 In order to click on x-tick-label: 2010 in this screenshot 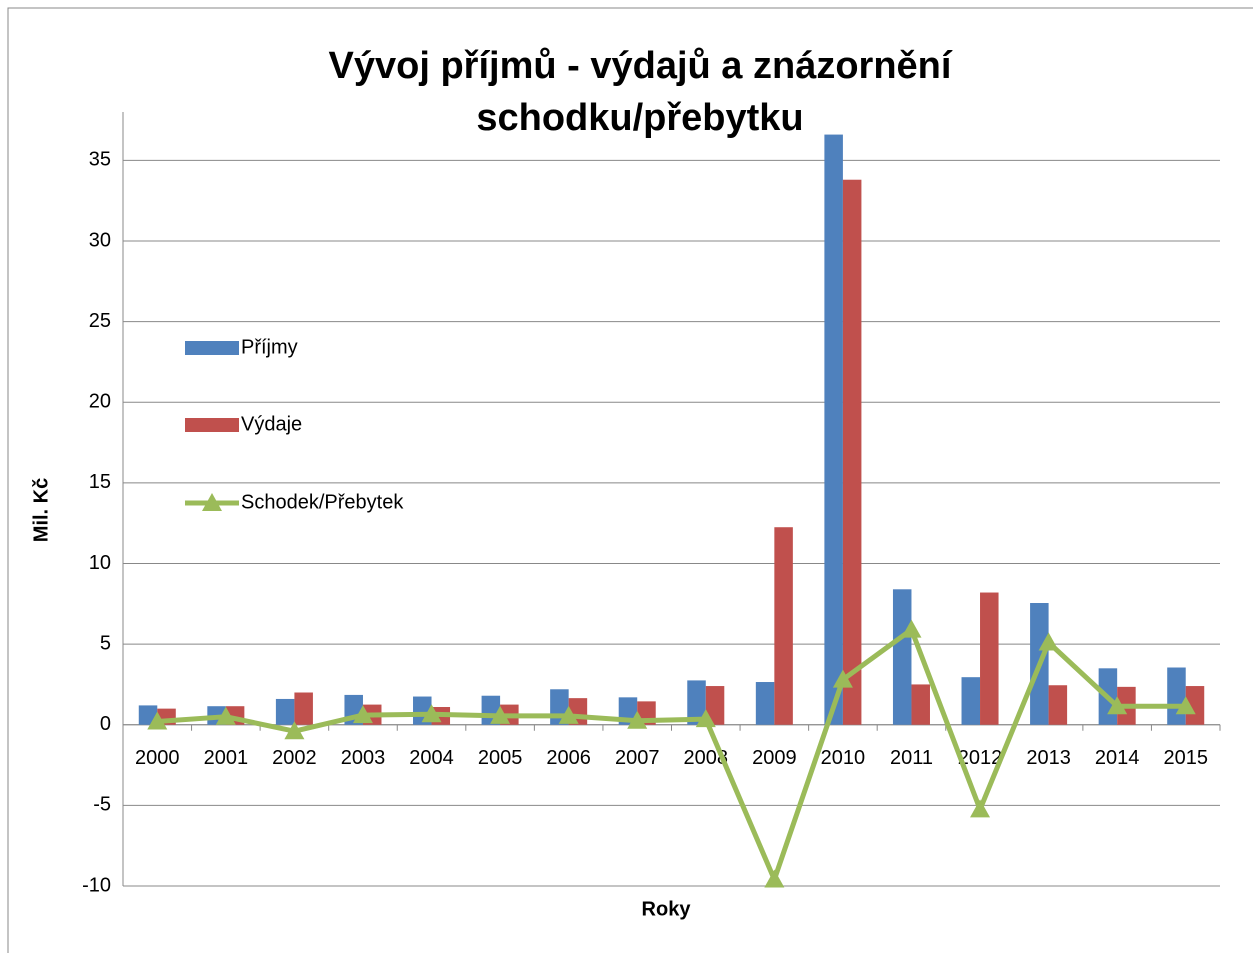, I will do `click(843, 758)`.